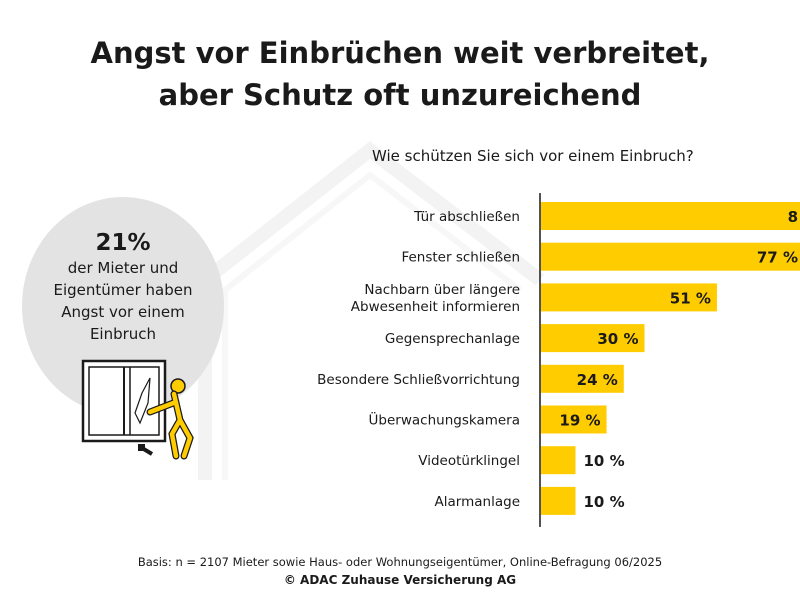 The image size is (800, 600). Describe the element at coordinates (123, 290) in the screenshot. I see `callout-line: Eigentümer haben` at that location.